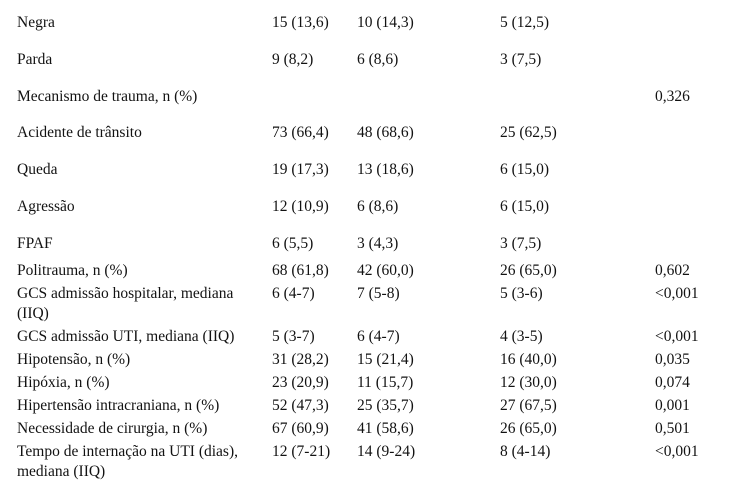  I want to click on cell-value-col2: 11 (15,7), so click(385, 383).